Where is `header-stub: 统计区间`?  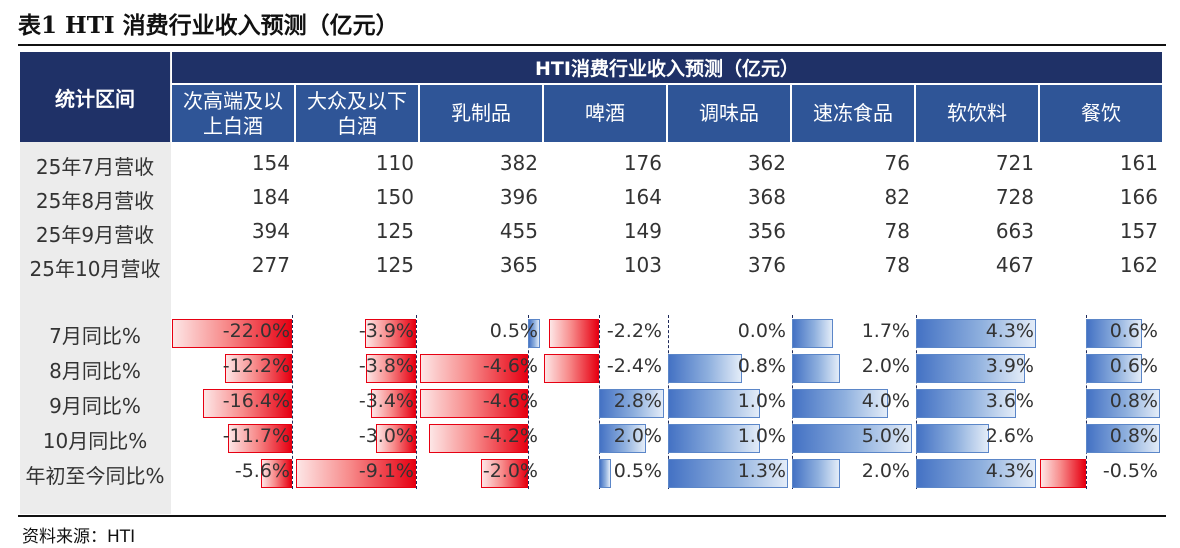
header-stub: 统计区间 is located at coordinates (95, 97).